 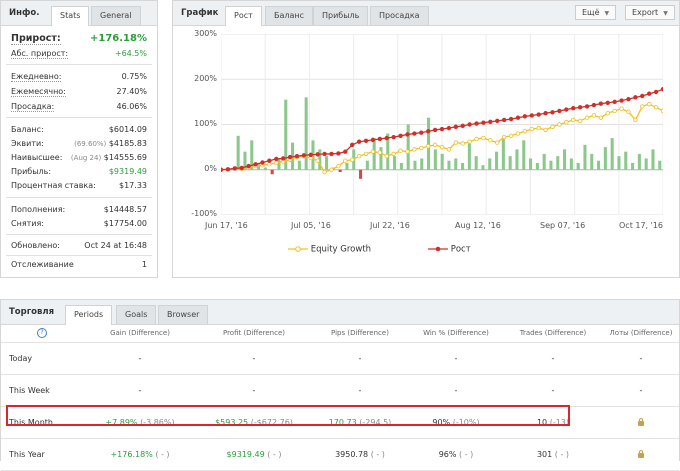 I want to click on highest-value: $14555.69, so click(x=125, y=157).